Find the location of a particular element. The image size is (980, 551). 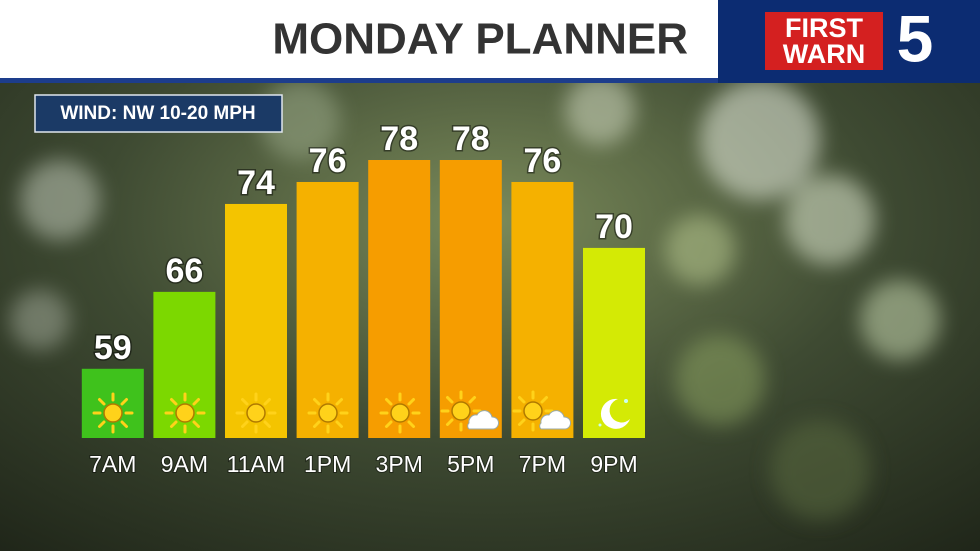

x-tick-label: 3PM is located at coordinates (399, 464).